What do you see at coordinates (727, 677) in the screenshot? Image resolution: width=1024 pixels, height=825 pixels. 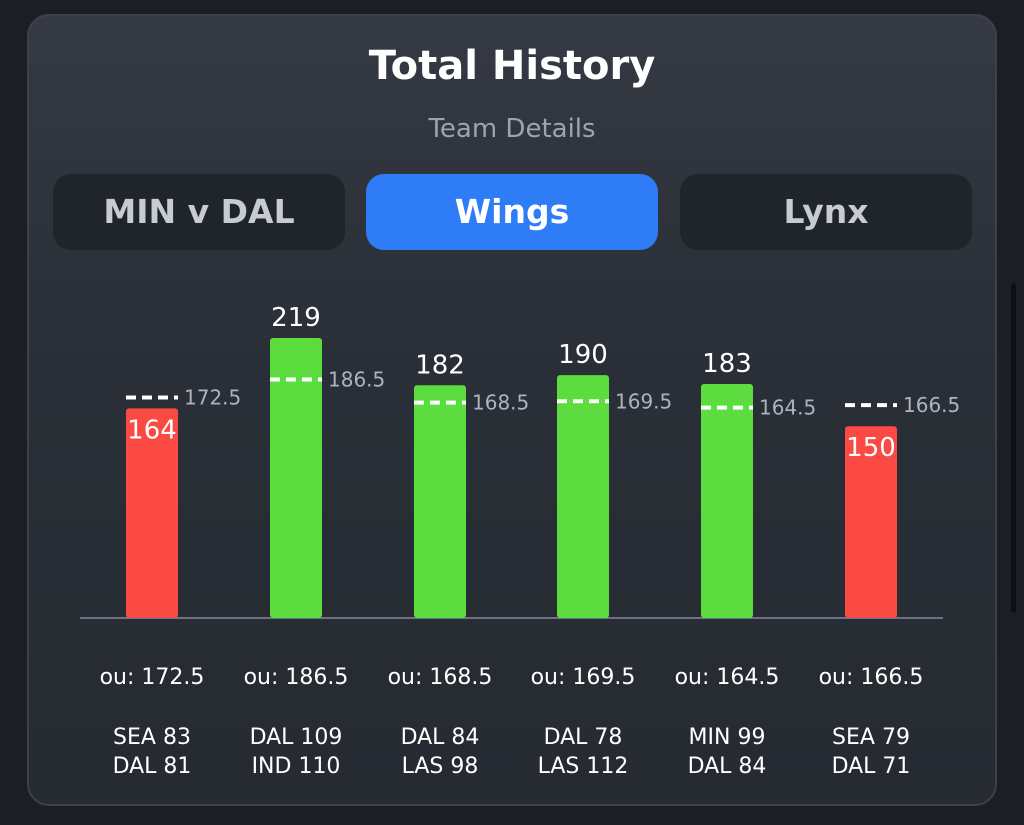 I see `ou-caption-4: ou: 164.5` at bounding box center [727, 677].